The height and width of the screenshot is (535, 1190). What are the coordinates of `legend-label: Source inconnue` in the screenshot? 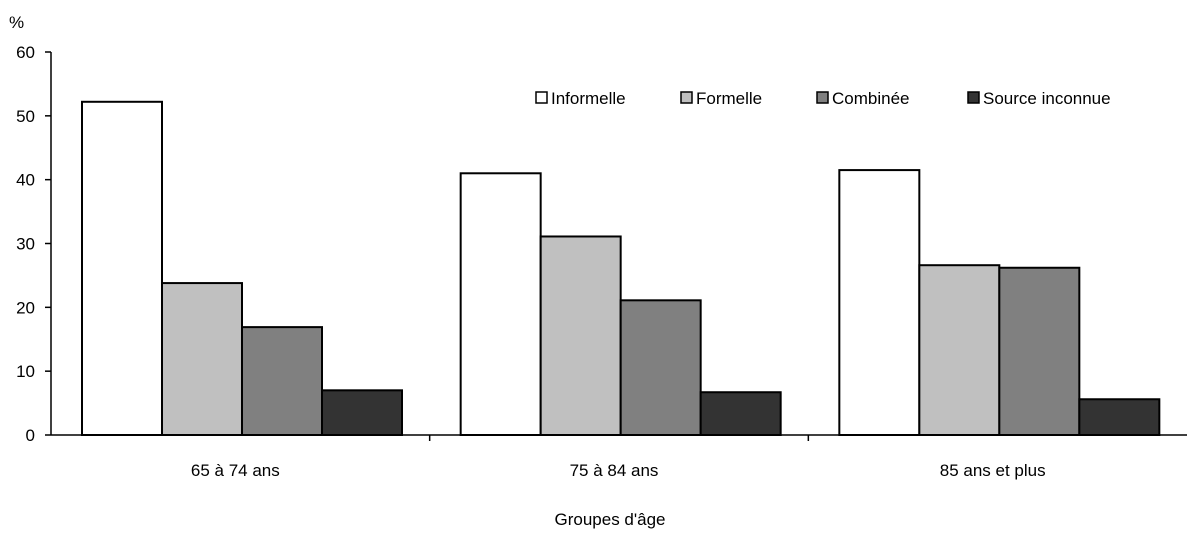 It's located at (1047, 98).